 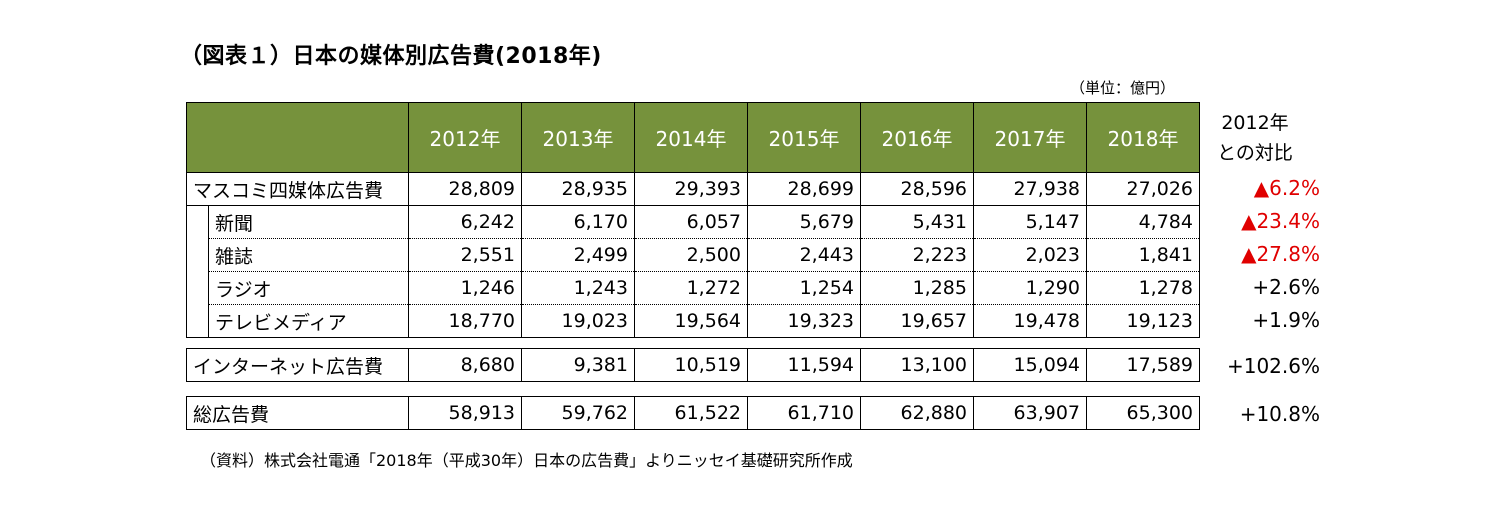 What do you see at coordinates (391, 56) in the screenshot?
I see `page-title: （図表１）日本の媒体別広告費(2018年)` at bounding box center [391, 56].